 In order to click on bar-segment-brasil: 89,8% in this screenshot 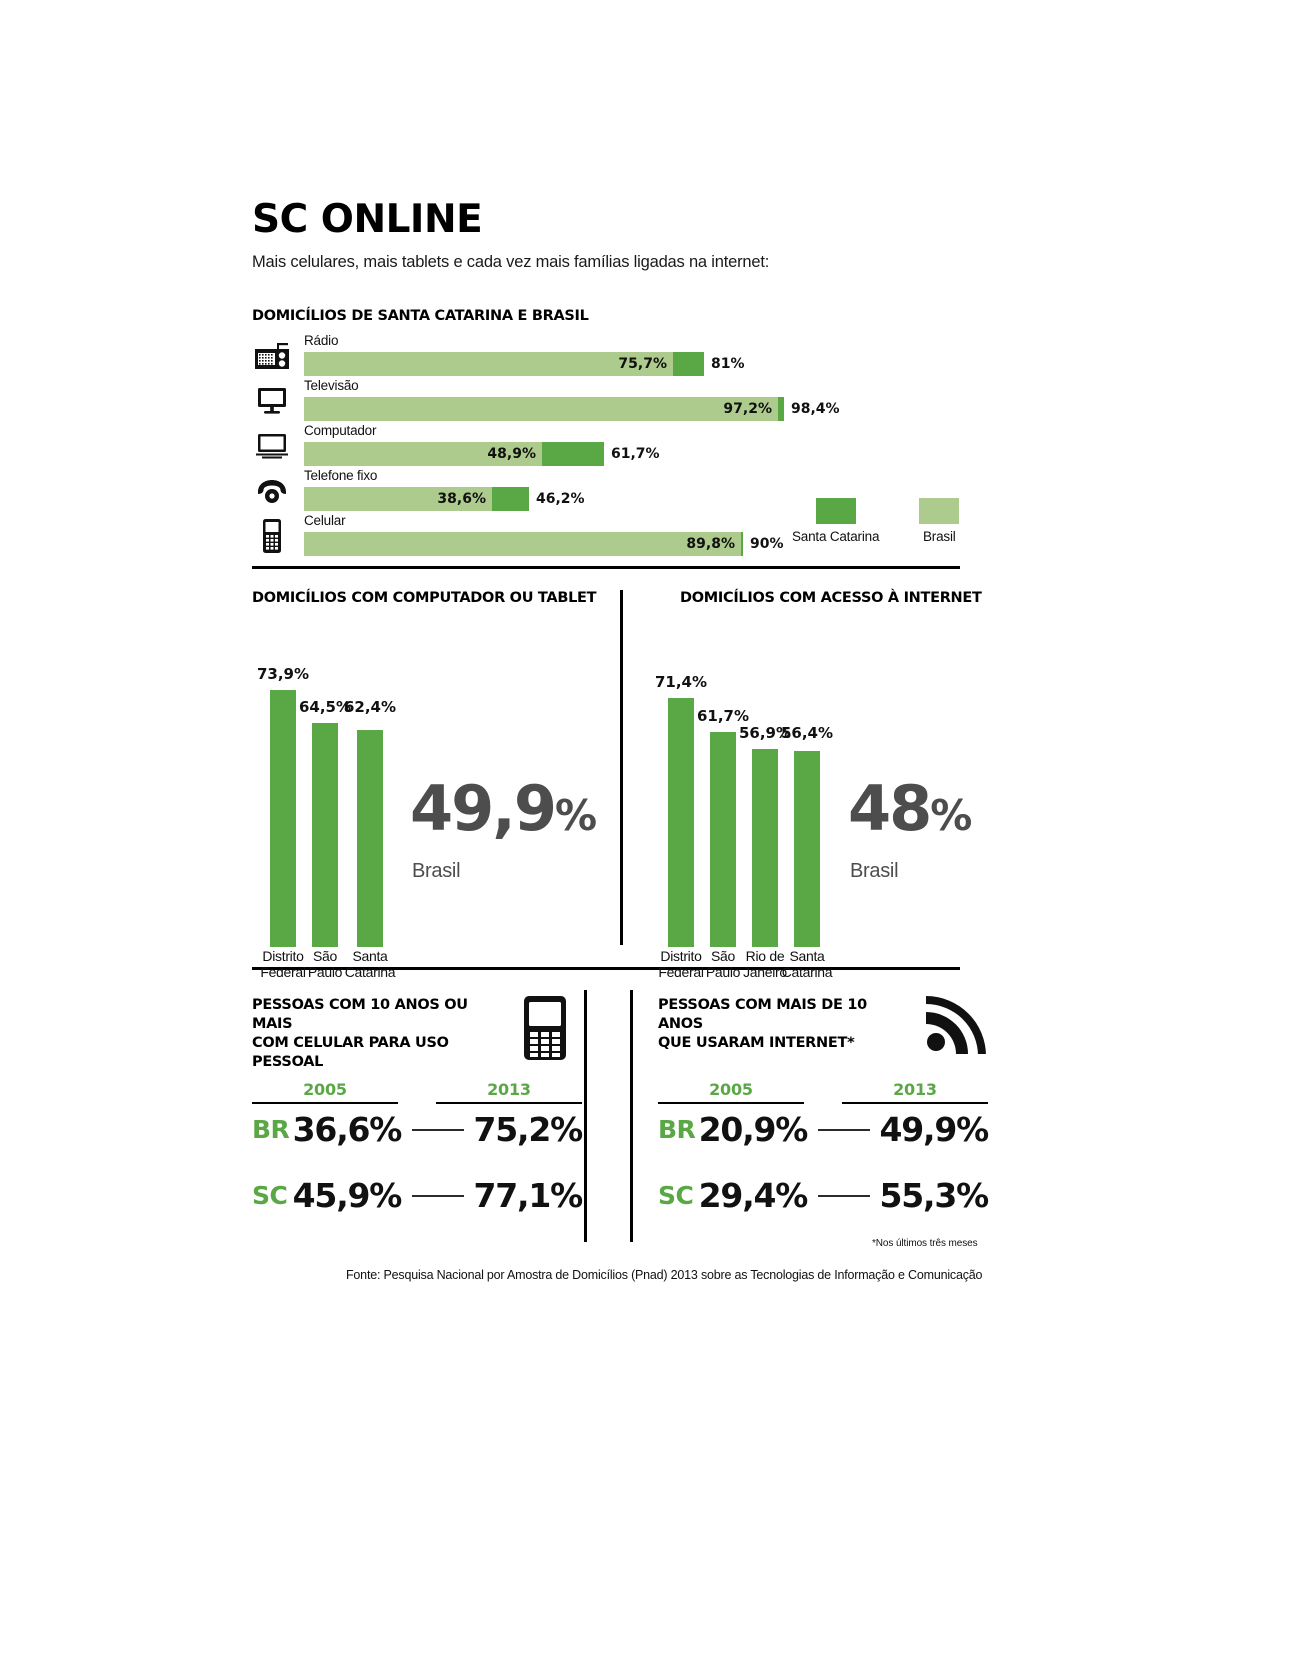, I will do `click(522, 544)`.